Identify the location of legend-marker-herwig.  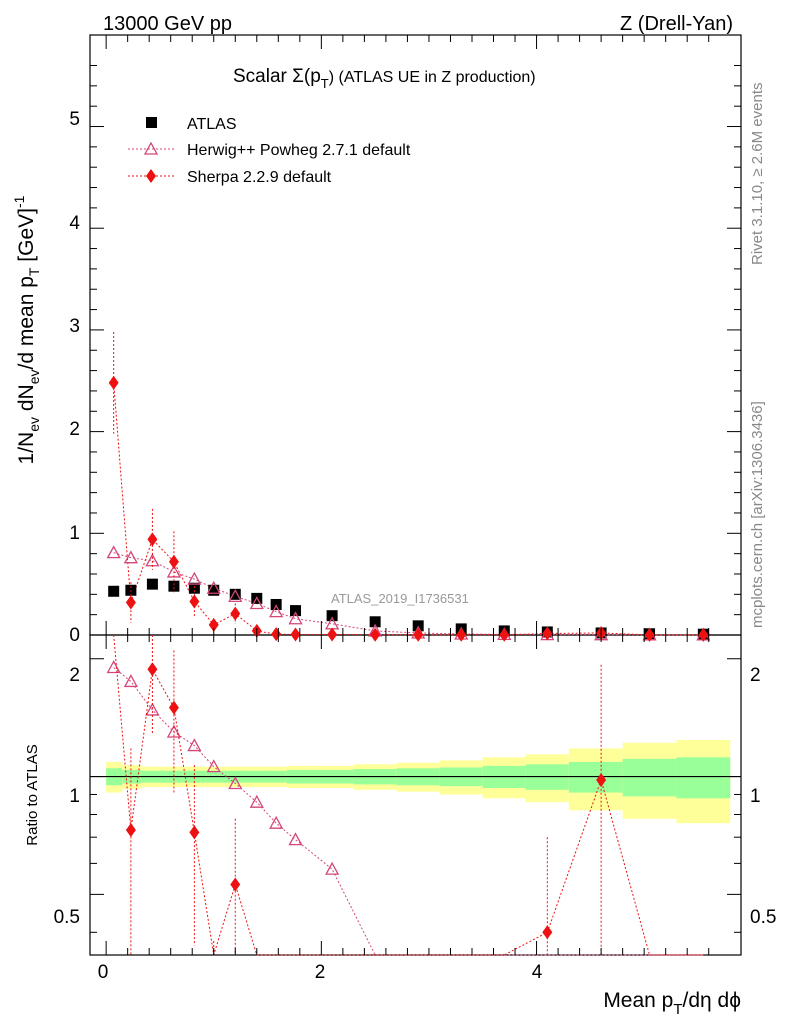
(151, 148).